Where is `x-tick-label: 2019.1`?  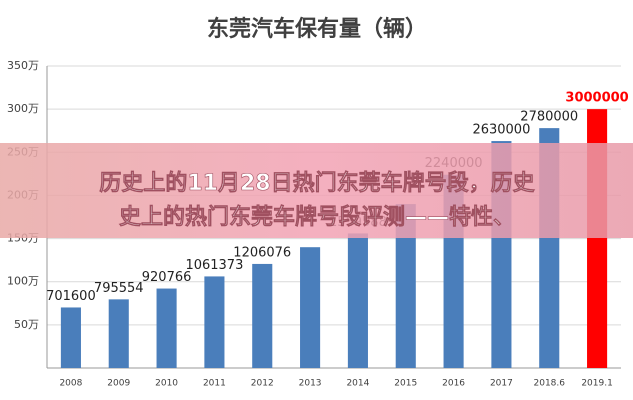
x-tick-label: 2019.1 is located at coordinates (597, 384).